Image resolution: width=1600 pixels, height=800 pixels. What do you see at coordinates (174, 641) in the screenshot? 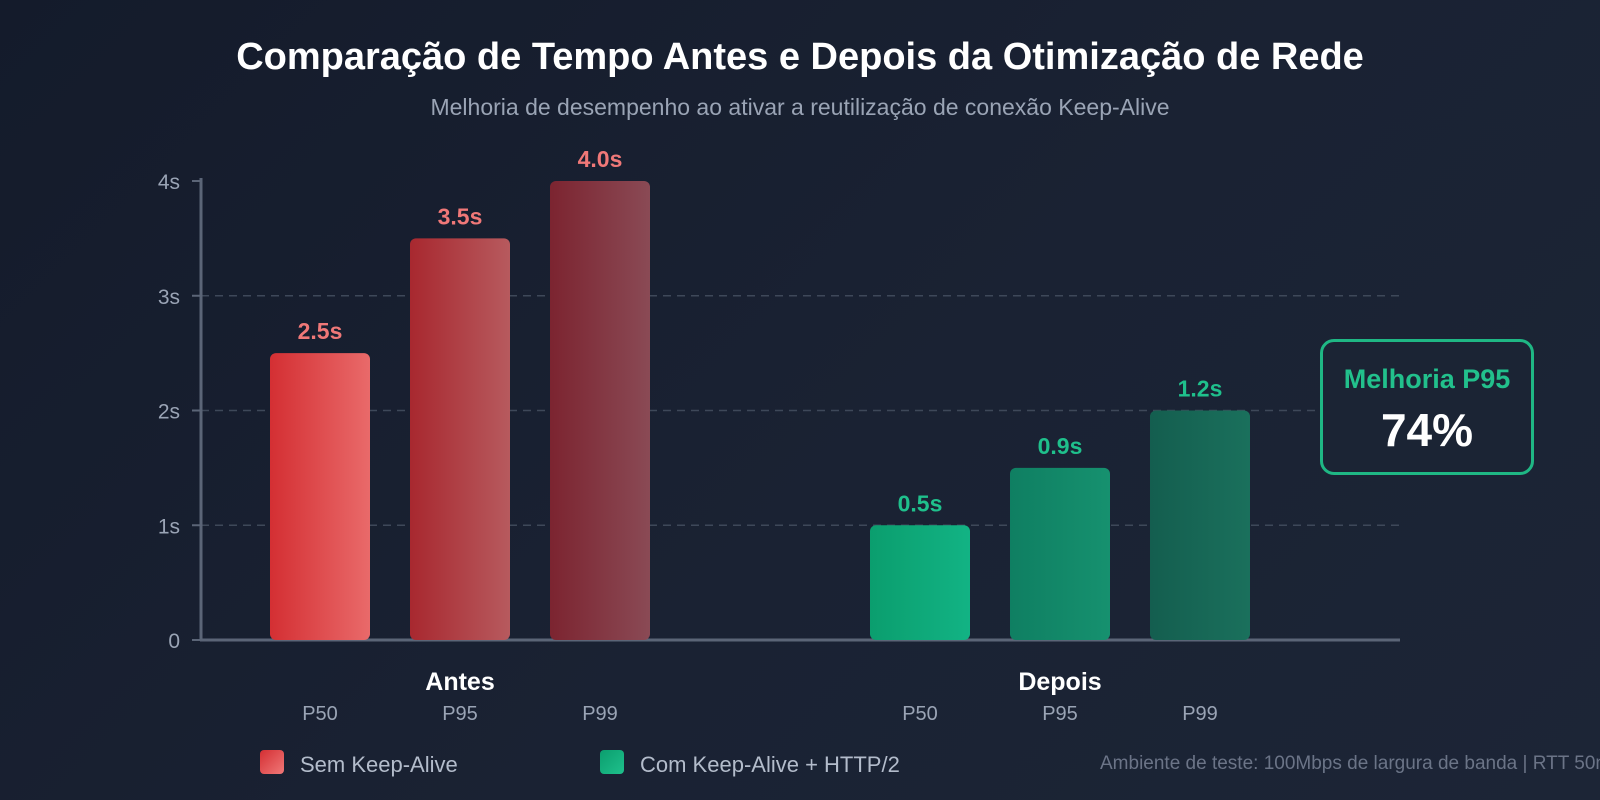
I see `y-tick-label: 0` at bounding box center [174, 641].